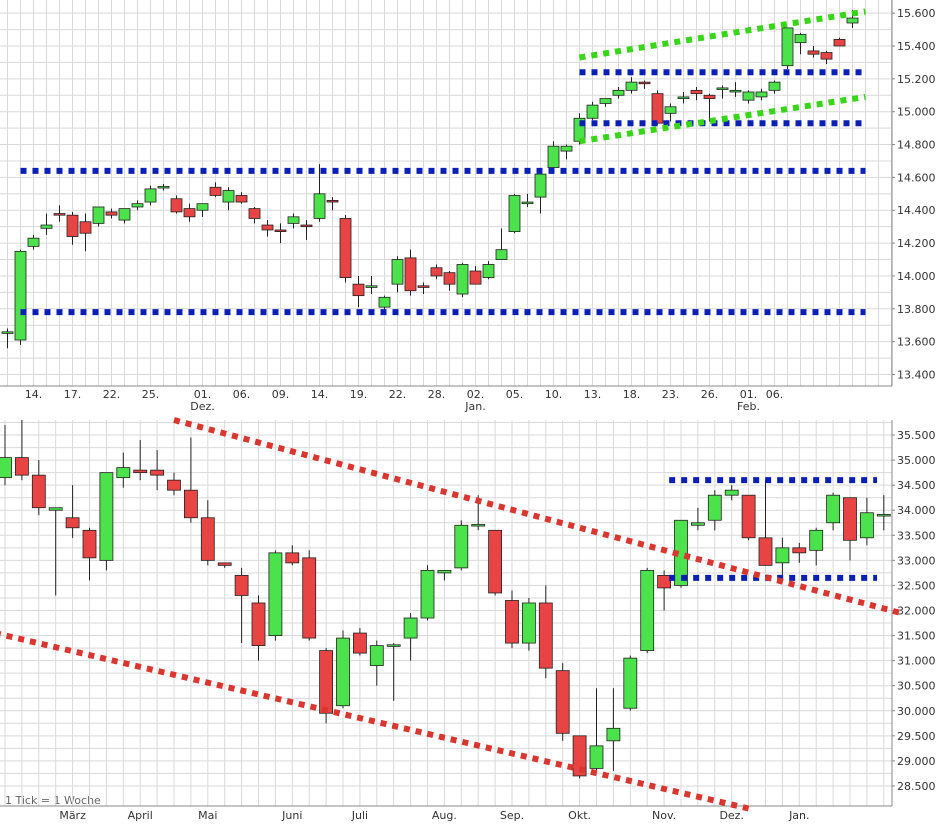 The height and width of the screenshot is (830, 941). What do you see at coordinates (916, 510) in the screenshot?
I see `y-tick-label: 34.000` at bounding box center [916, 510].